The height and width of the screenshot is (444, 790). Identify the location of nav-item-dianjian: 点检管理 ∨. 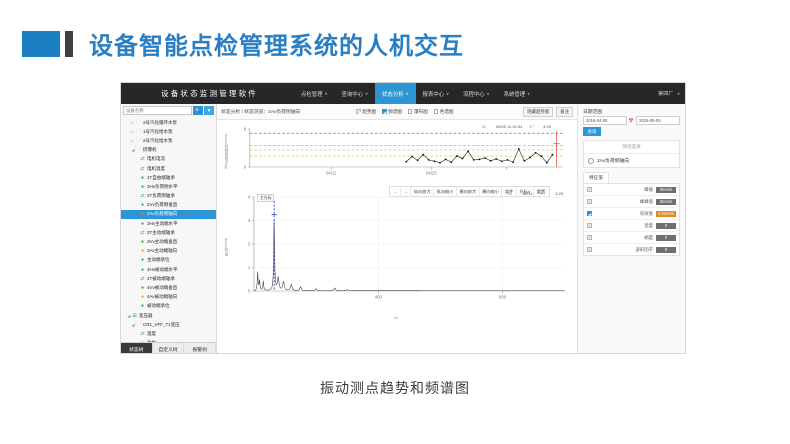
(314, 93).